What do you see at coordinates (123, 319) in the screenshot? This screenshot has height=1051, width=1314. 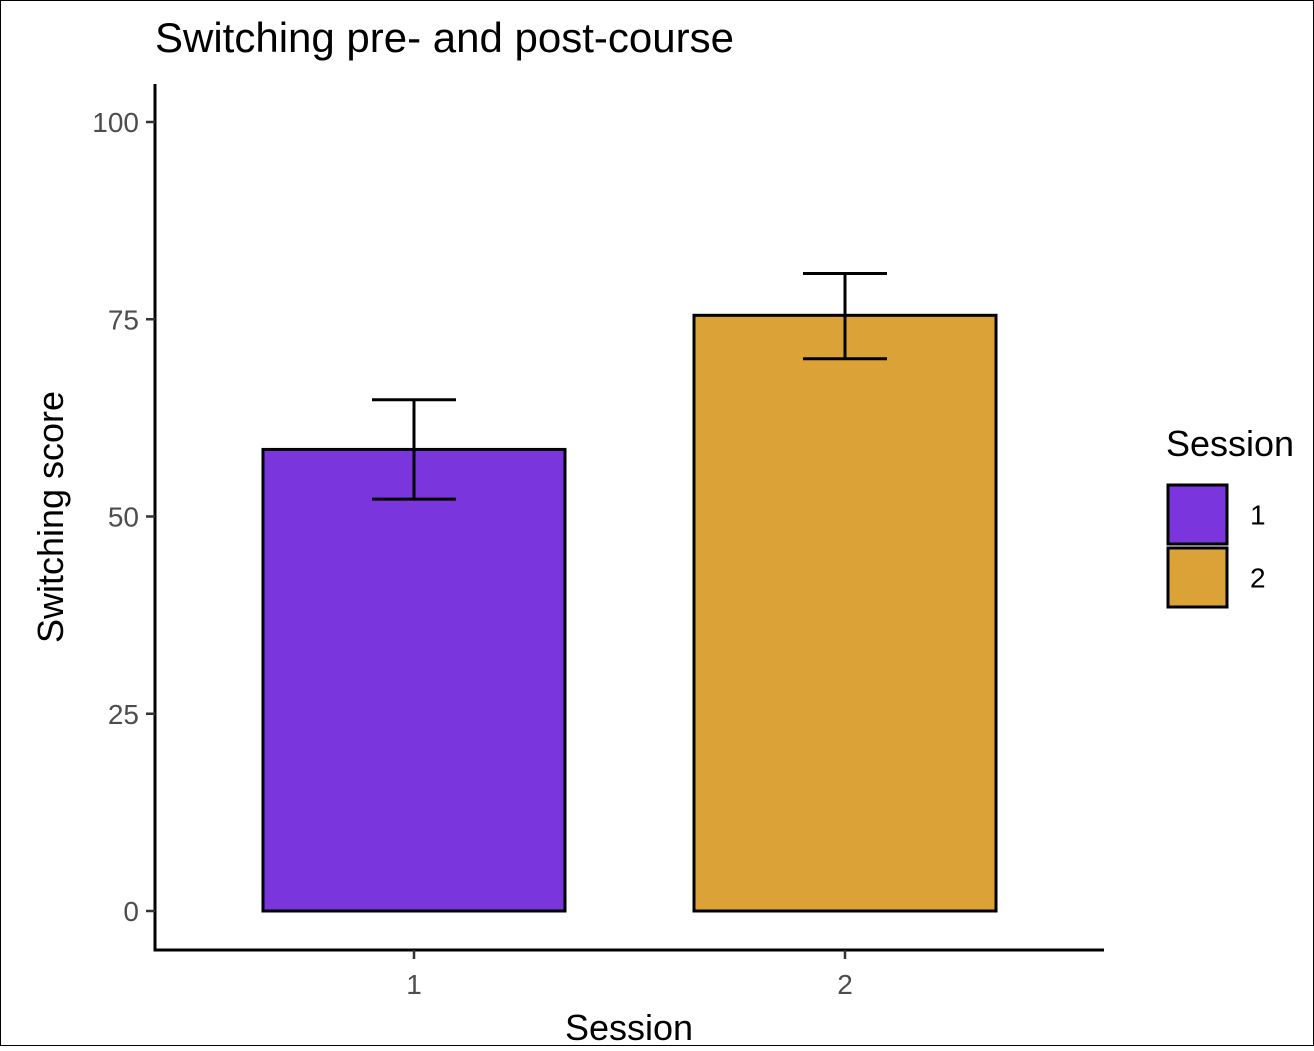 I see `y-tick-label: 75` at bounding box center [123, 319].